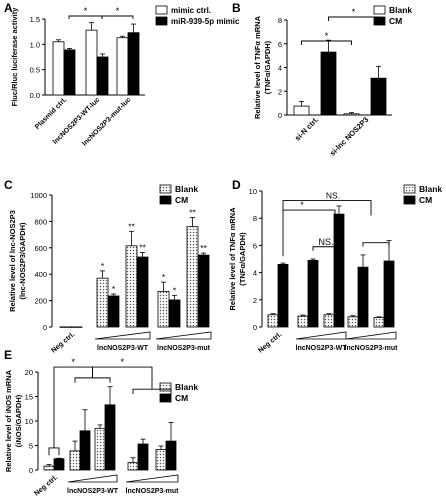  I want to click on y-tick-label: 0.5, so click(35, 70).